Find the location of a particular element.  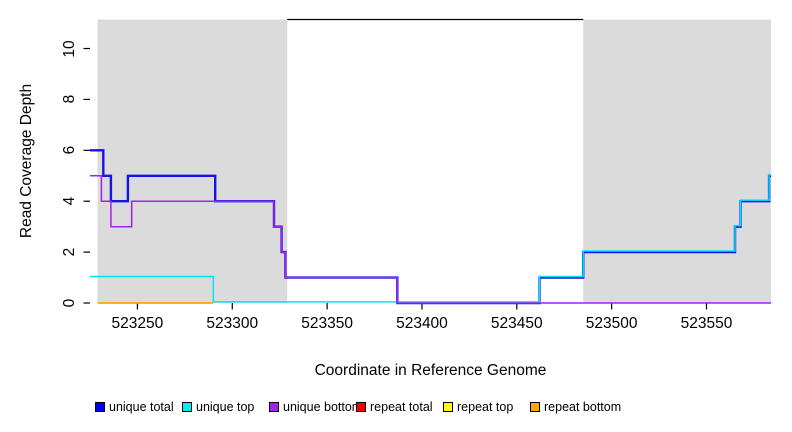

y-tick-label: 4 is located at coordinates (69, 201).